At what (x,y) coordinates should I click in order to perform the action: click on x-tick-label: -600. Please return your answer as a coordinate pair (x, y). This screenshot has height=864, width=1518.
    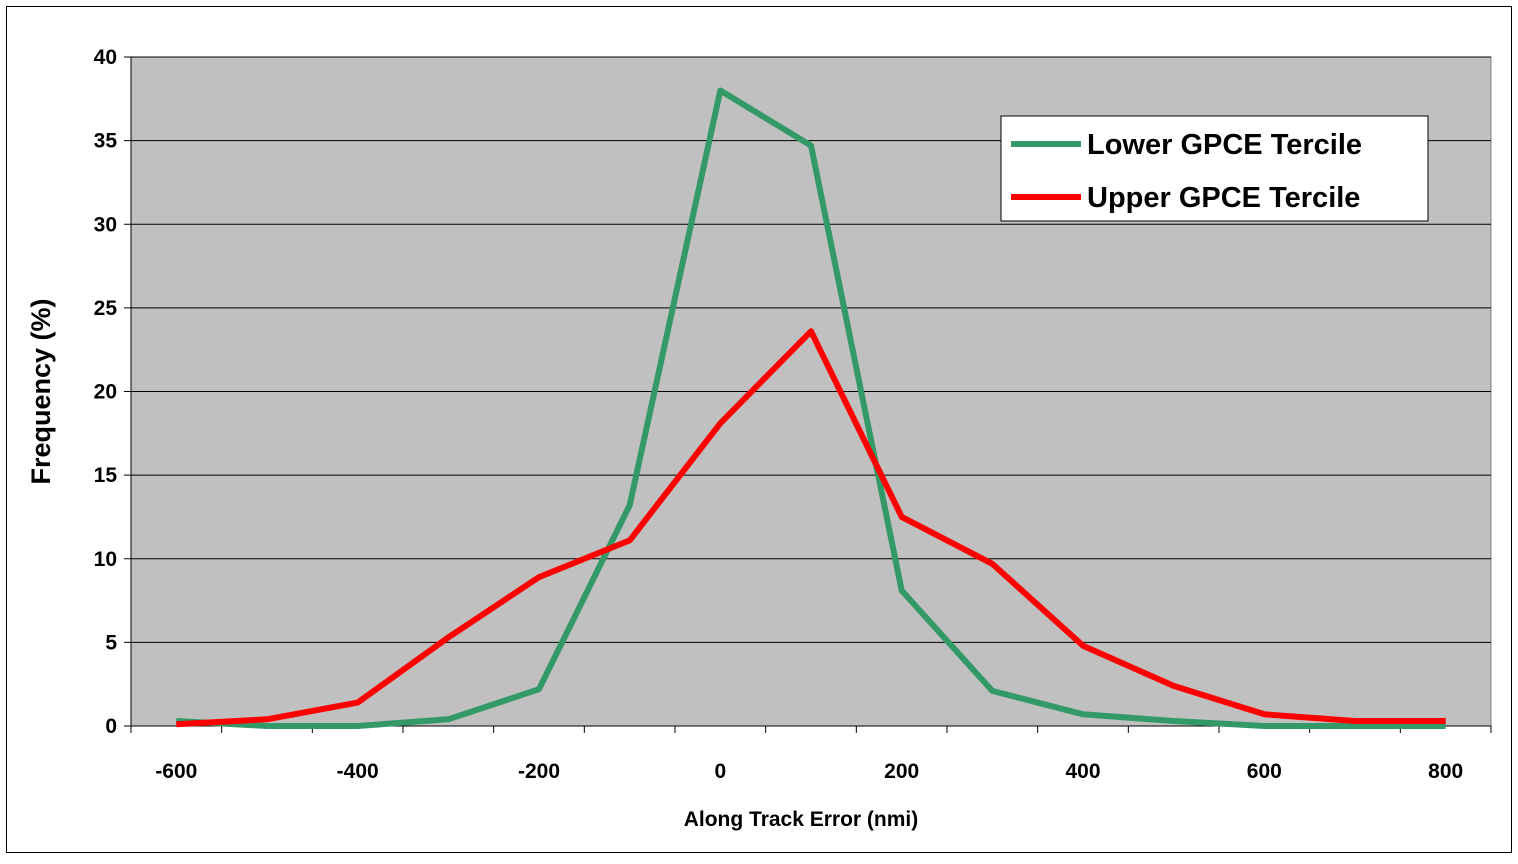
    Looking at the image, I should click on (176, 771).